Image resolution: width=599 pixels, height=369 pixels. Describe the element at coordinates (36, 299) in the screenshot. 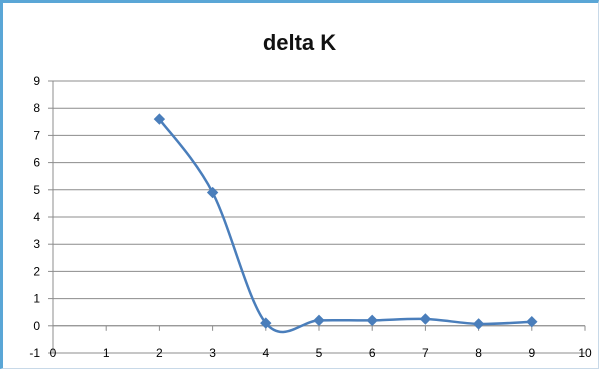

I see `y-tick-label: 1` at that location.